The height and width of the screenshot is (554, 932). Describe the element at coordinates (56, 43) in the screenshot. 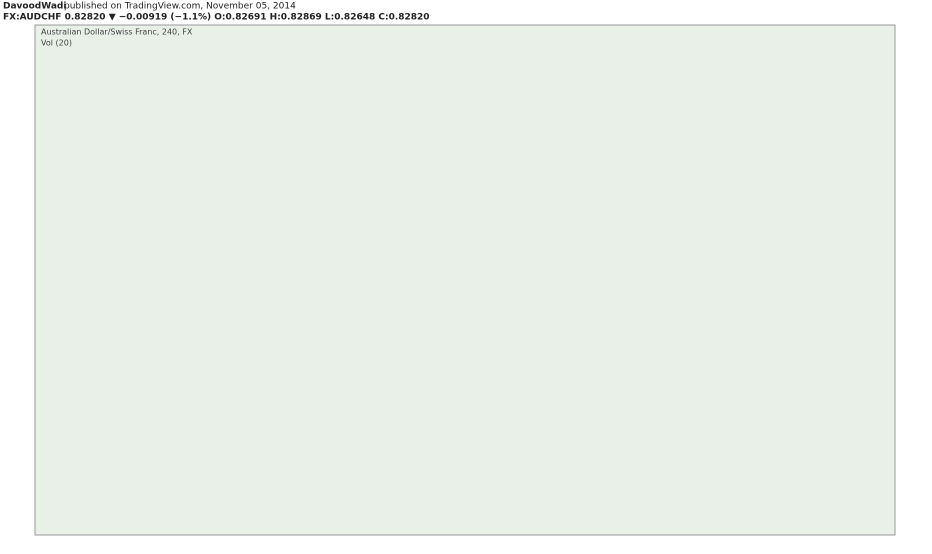

I see `indicator-label: Vol (20)` at that location.